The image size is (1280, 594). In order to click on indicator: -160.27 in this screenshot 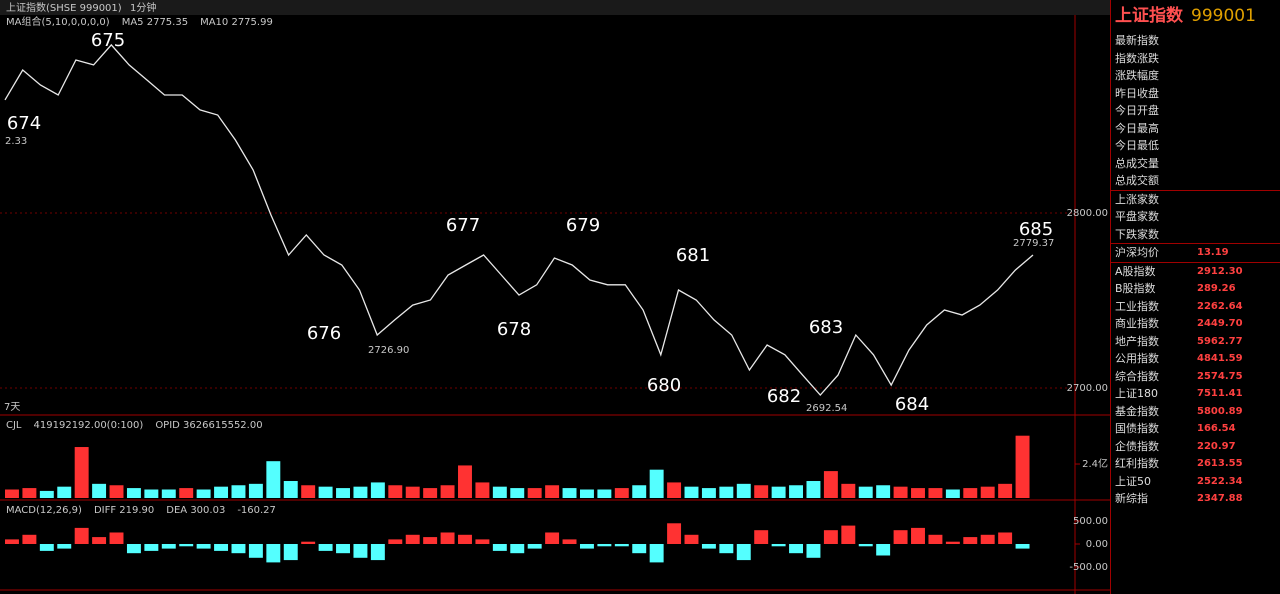, I will do `click(256, 510)`.